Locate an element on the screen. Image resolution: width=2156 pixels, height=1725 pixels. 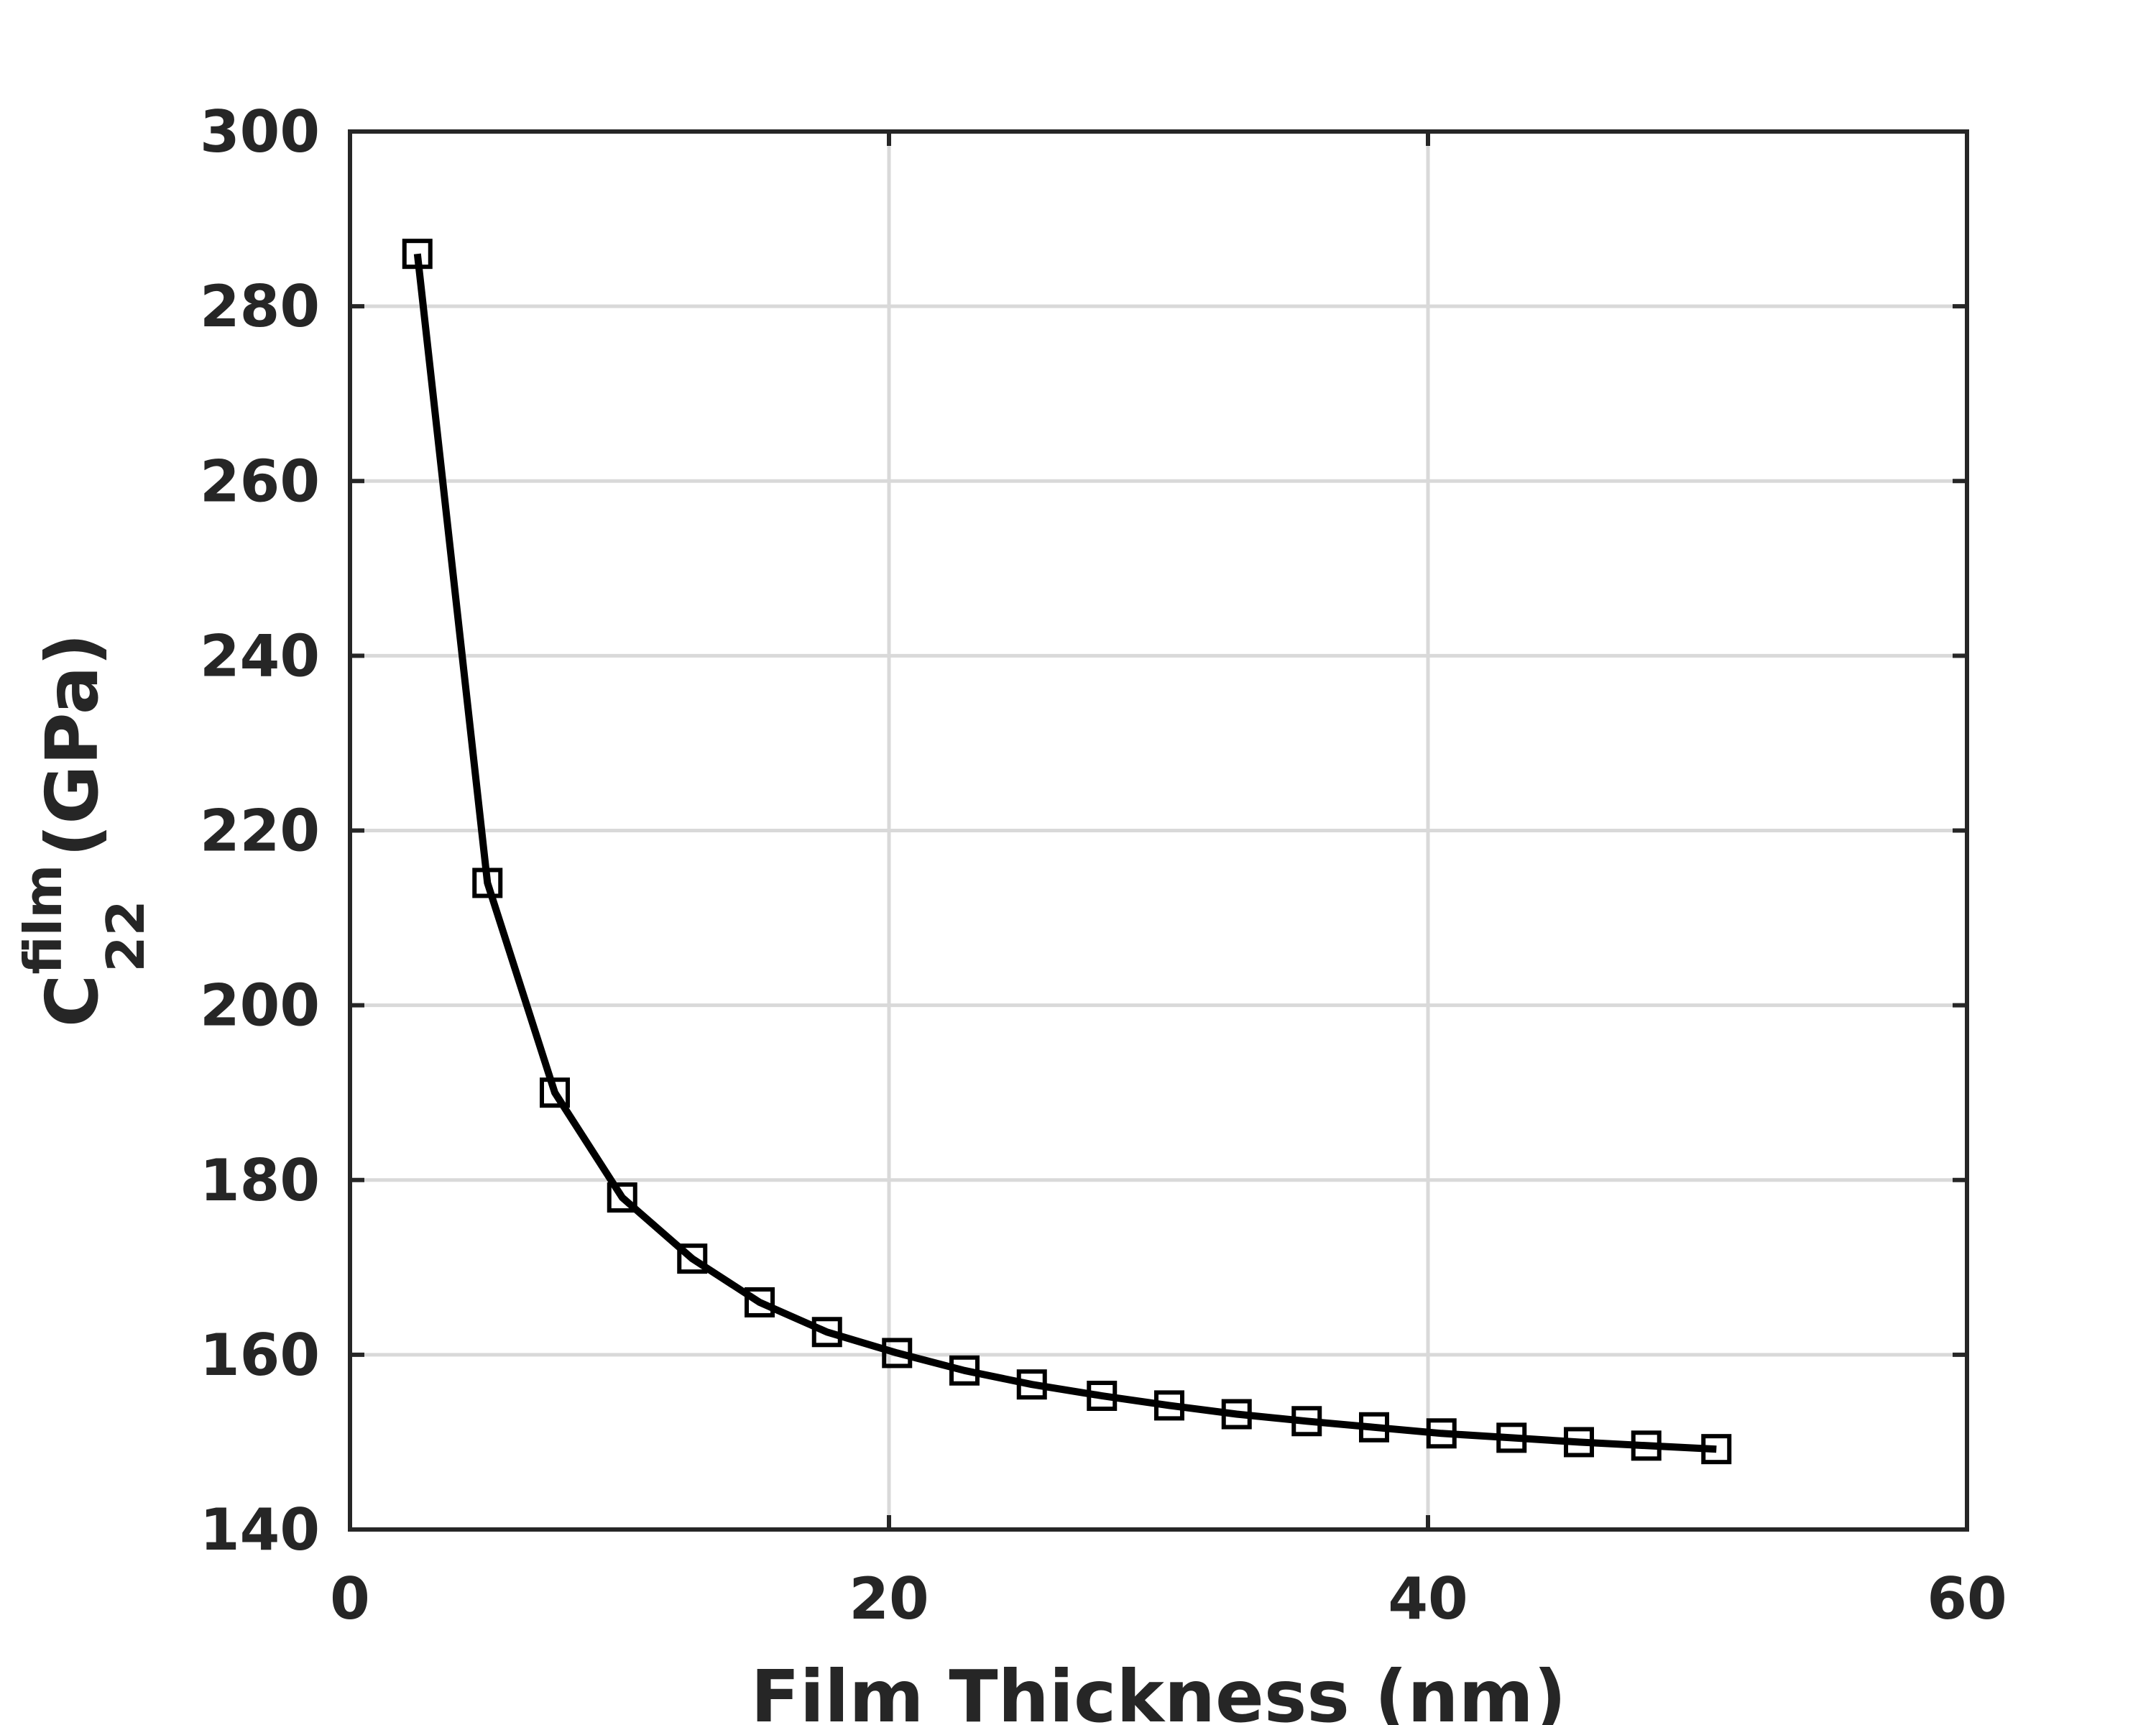
x-axis-label: Film Thickness (nm) is located at coordinates (1158, 1690).